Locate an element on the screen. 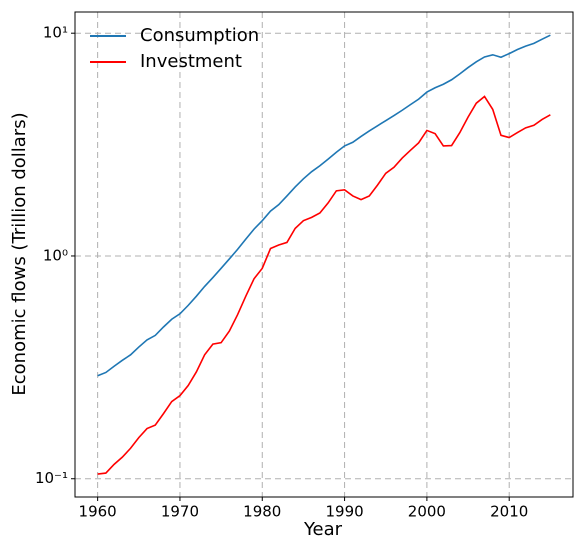 The width and height of the screenshot is (582, 547). x-tick-label: 1970 is located at coordinates (180, 512).